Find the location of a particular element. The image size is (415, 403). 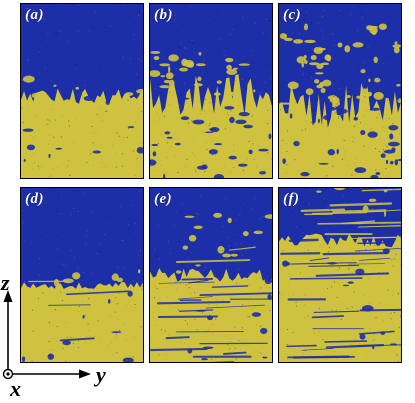

panel-c-label: (c) is located at coordinates (292, 15).